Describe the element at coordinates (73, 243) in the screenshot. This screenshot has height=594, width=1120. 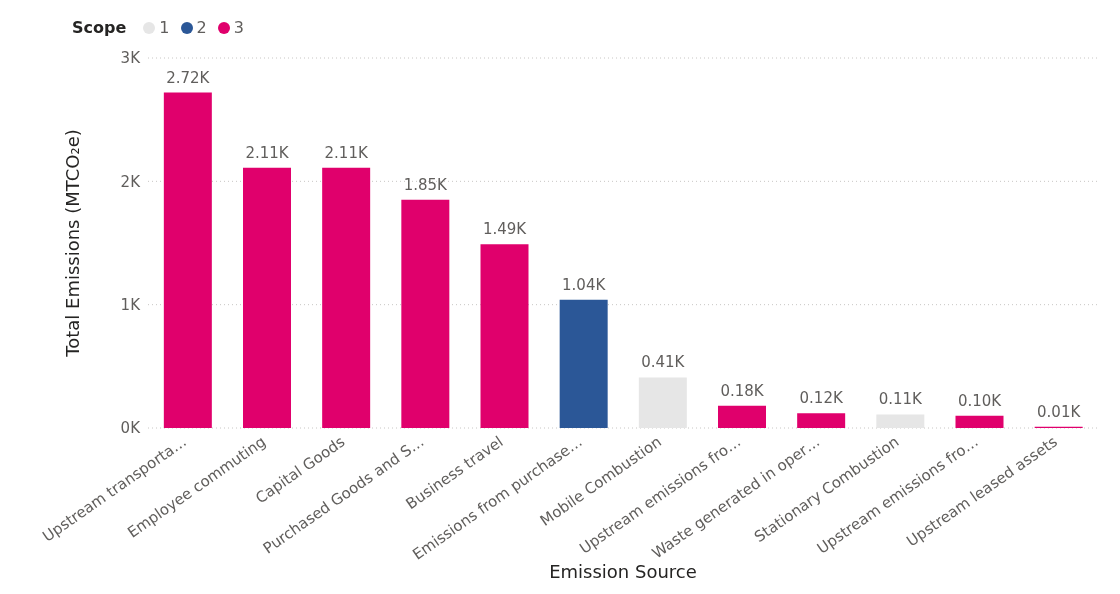
I see `y-axis-title: Total Emissions (MTCO₂e)` at that location.